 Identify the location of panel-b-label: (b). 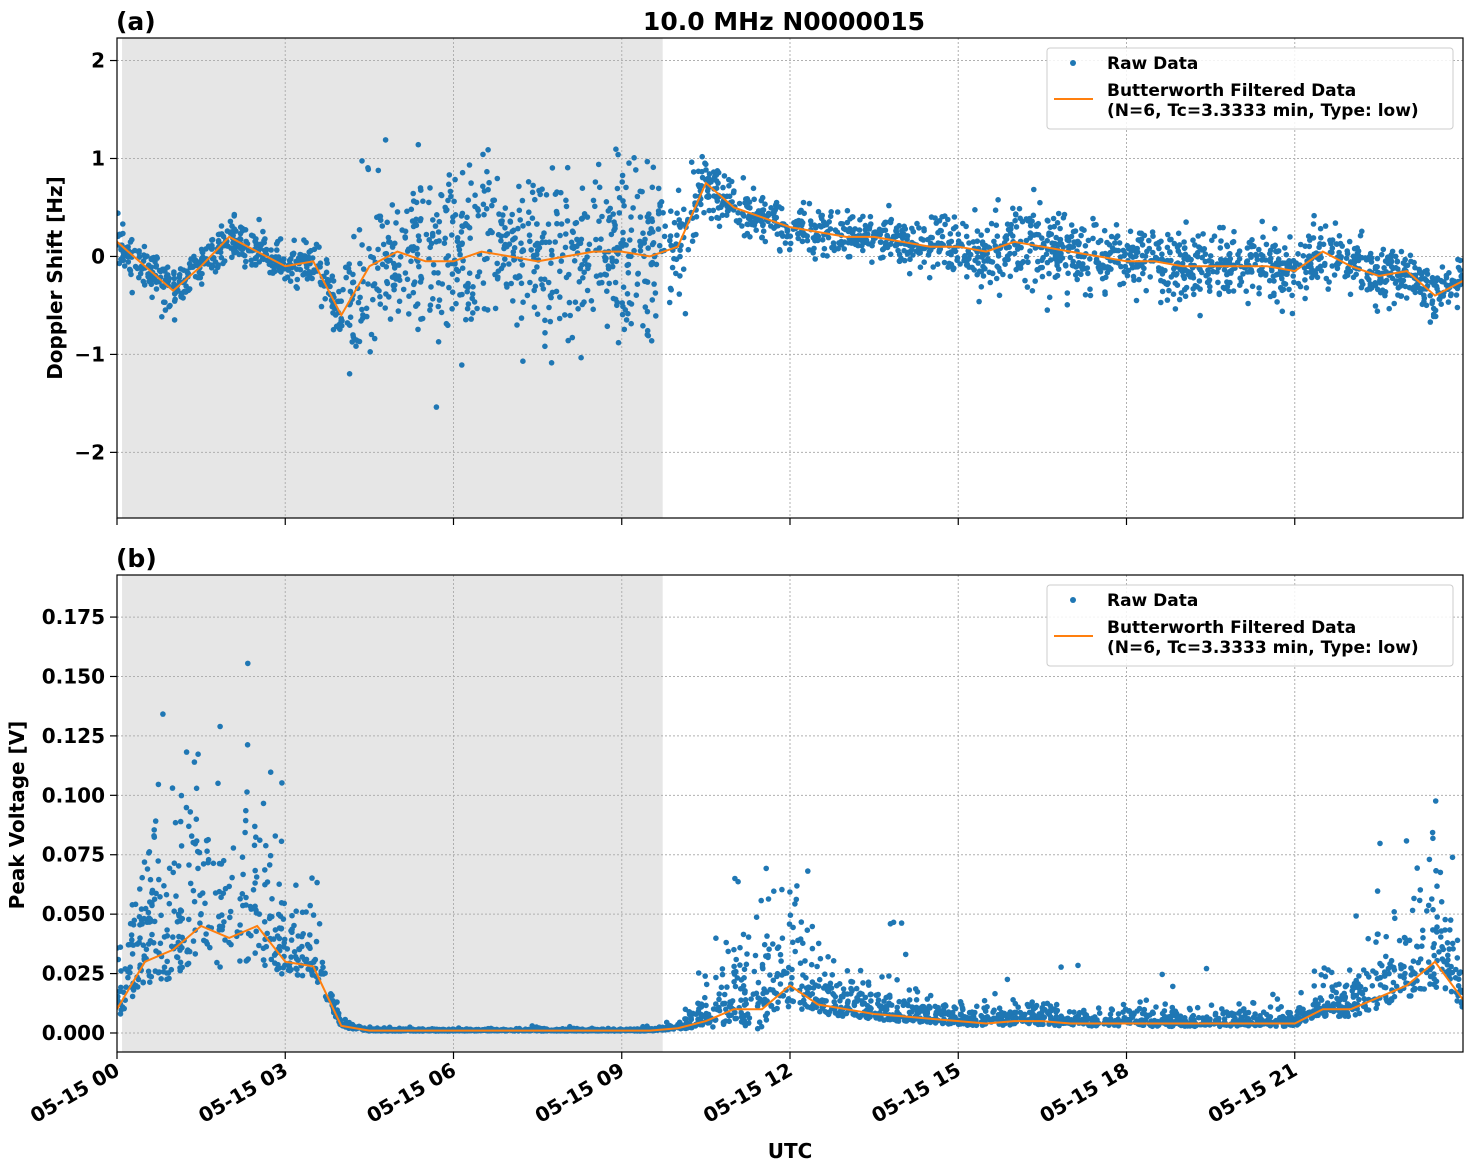
(136, 558).